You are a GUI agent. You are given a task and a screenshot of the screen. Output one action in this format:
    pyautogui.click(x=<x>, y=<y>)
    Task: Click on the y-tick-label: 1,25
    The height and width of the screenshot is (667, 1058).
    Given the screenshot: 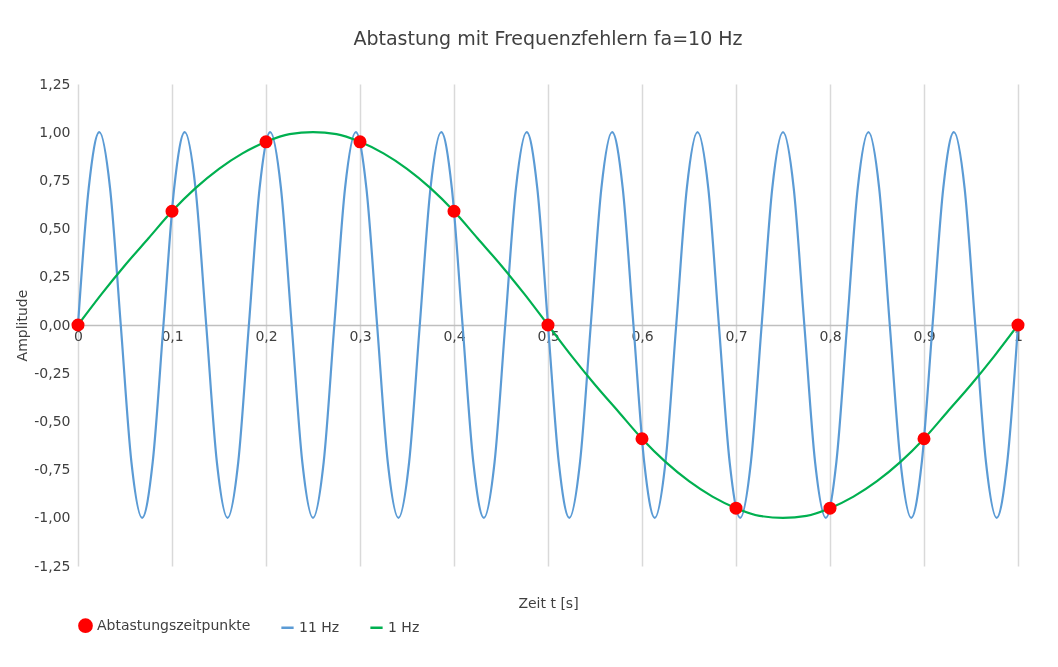 What is the action you would take?
    pyautogui.click(x=55, y=83)
    